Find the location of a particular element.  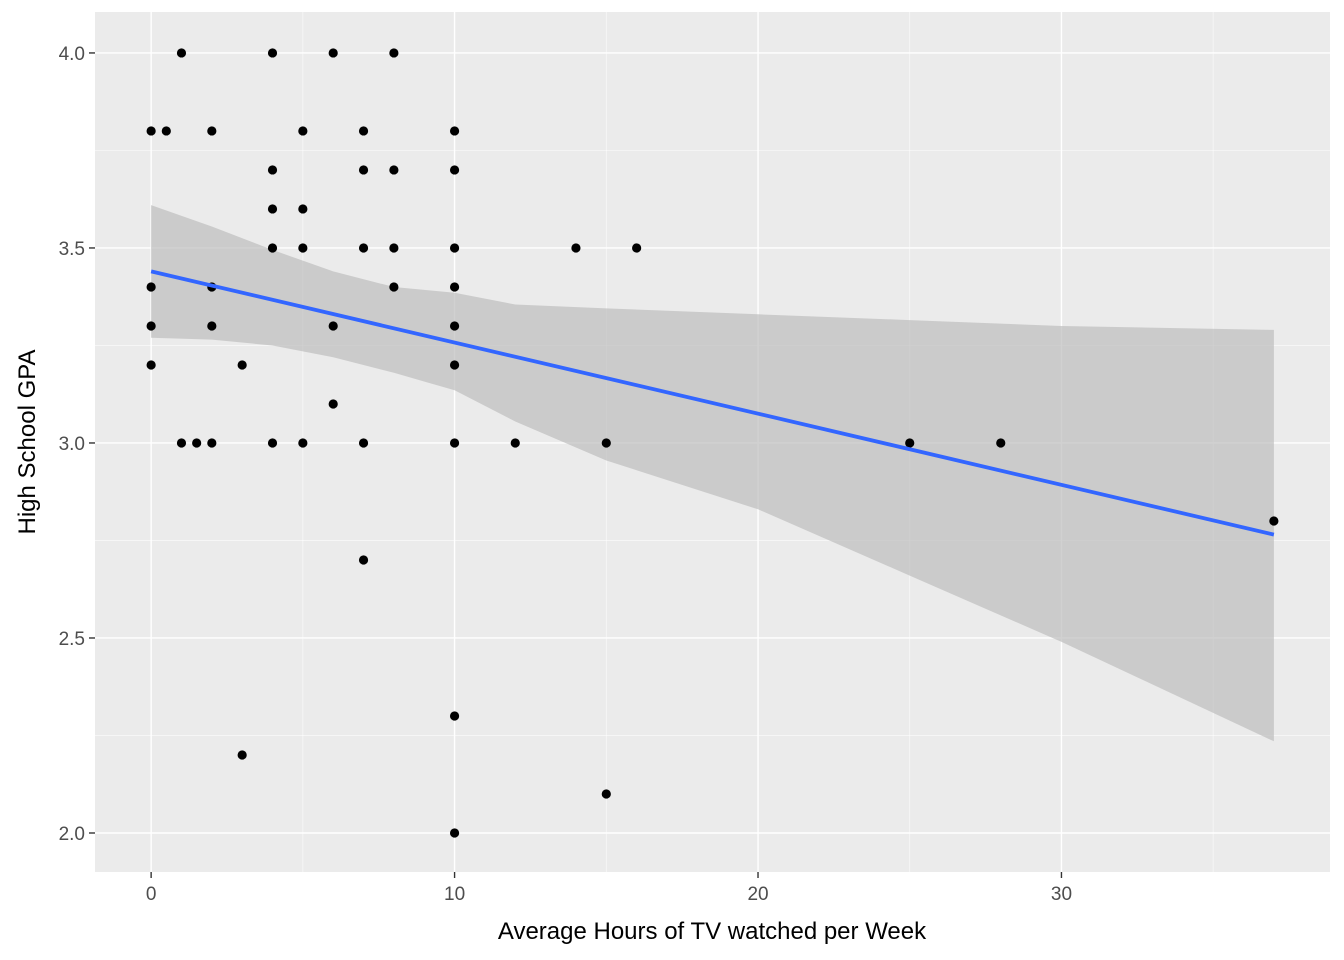

y-tick-label: 4.0 is located at coordinates (72, 54).